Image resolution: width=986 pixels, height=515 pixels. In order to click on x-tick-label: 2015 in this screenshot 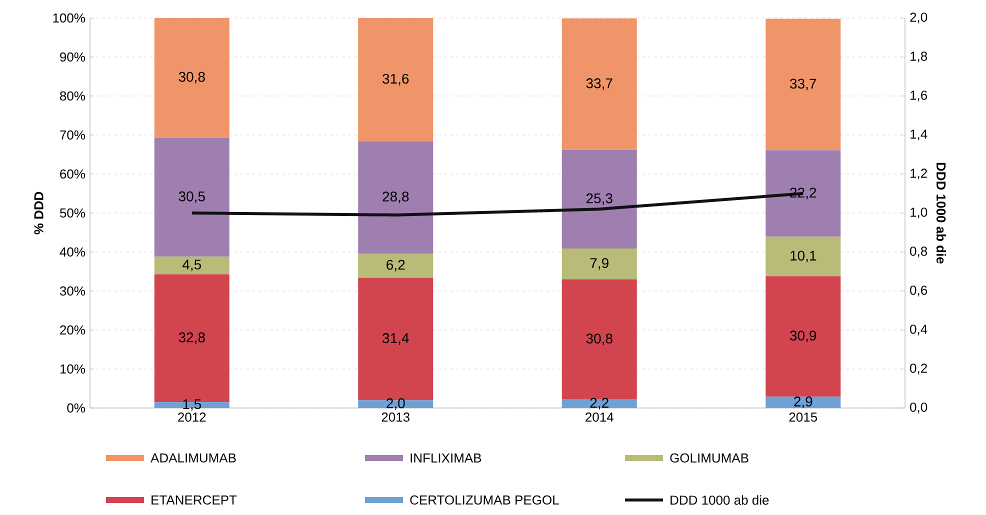, I will do `click(803, 417)`.